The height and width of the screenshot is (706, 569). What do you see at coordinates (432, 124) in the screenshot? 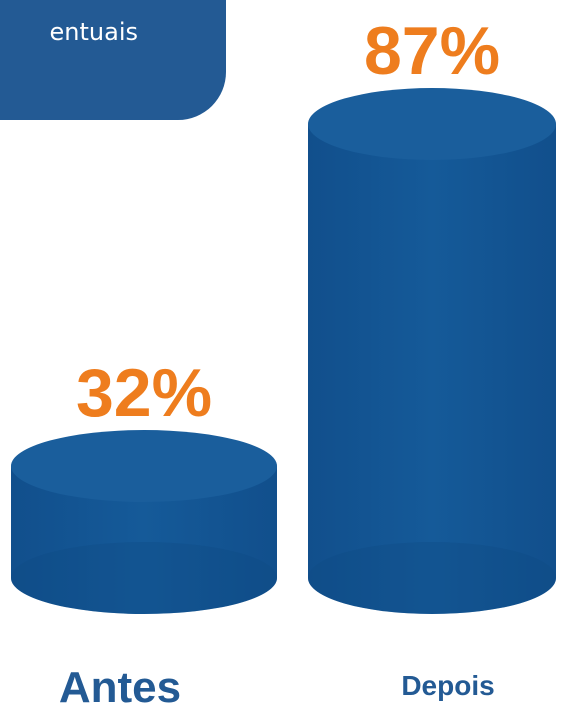
I see `cylinder-top-depois` at bounding box center [432, 124].